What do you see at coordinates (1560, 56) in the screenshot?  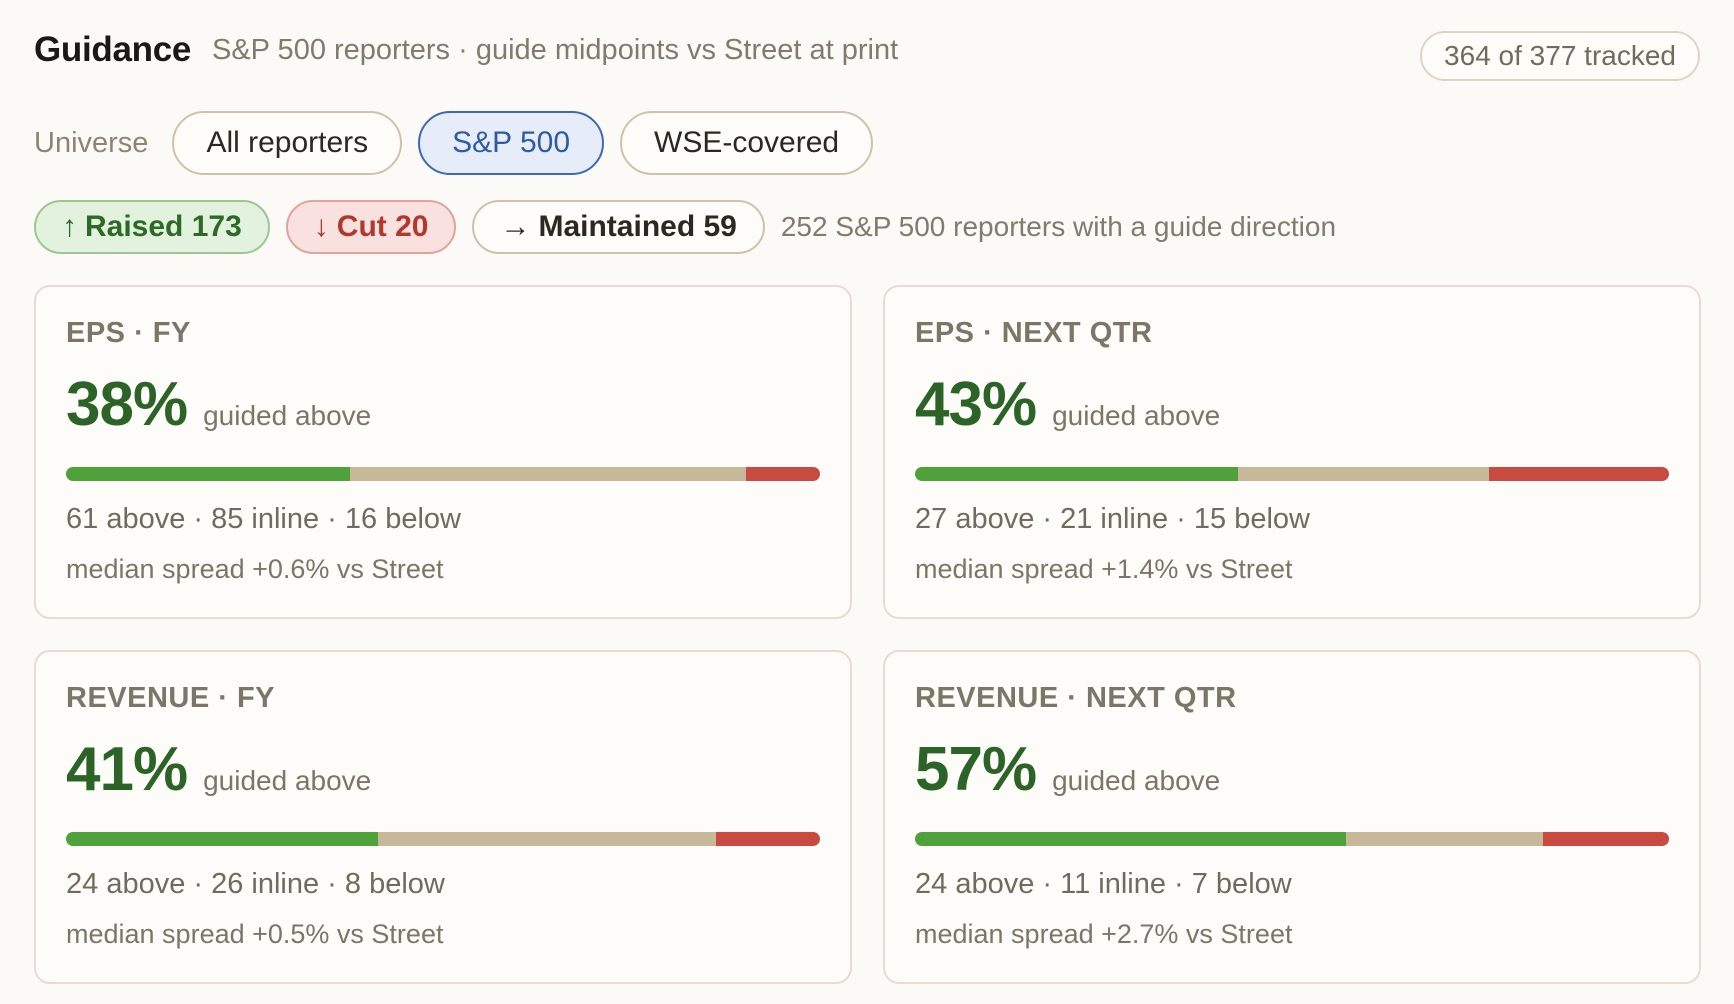 I see `tracked-count-badge: 364 of 377 tracked` at bounding box center [1560, 56].